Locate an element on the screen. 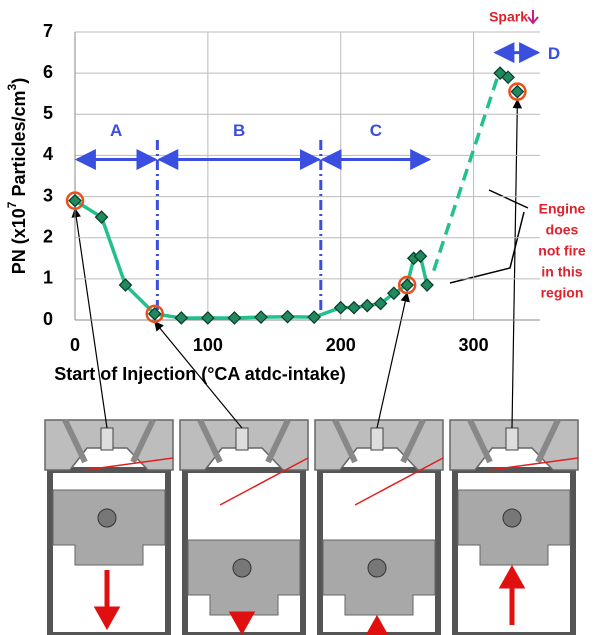  x-axis-label: Start of Injection (°CA atdc-intake) is located at coordinates (200, 374).